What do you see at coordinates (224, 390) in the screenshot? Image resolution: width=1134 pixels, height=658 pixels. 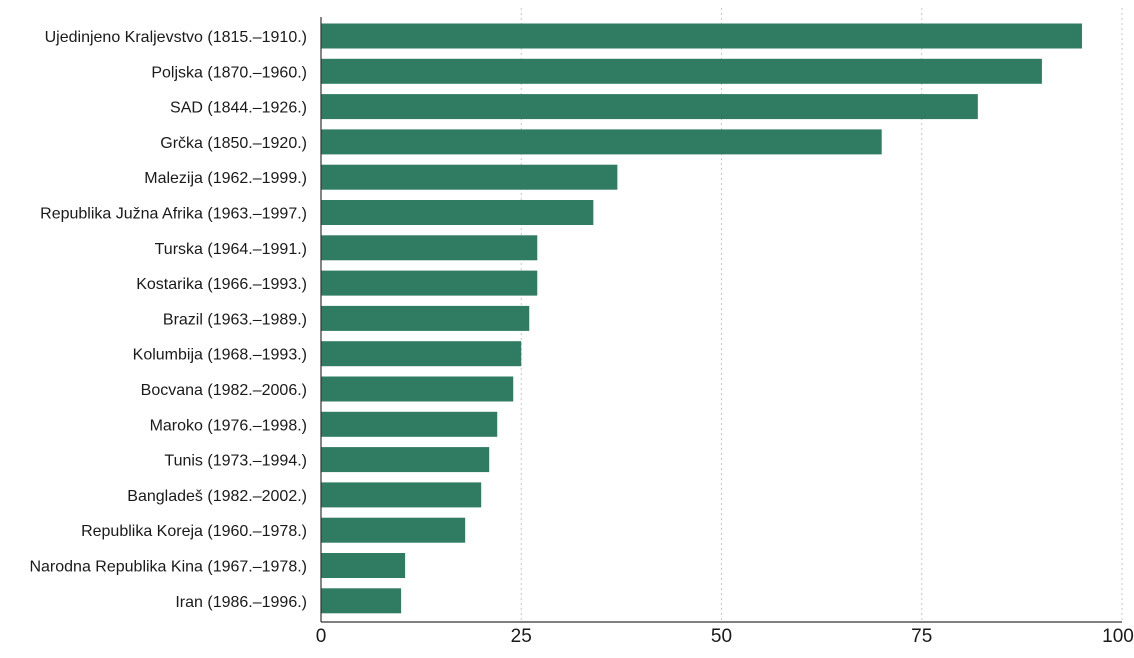 I see `category-label: Bocvana (1982.–2006.)` at bounding box center [224, 390].